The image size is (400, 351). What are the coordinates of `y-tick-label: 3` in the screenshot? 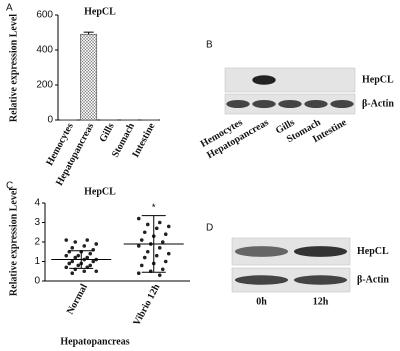 It's located at (37, 222).